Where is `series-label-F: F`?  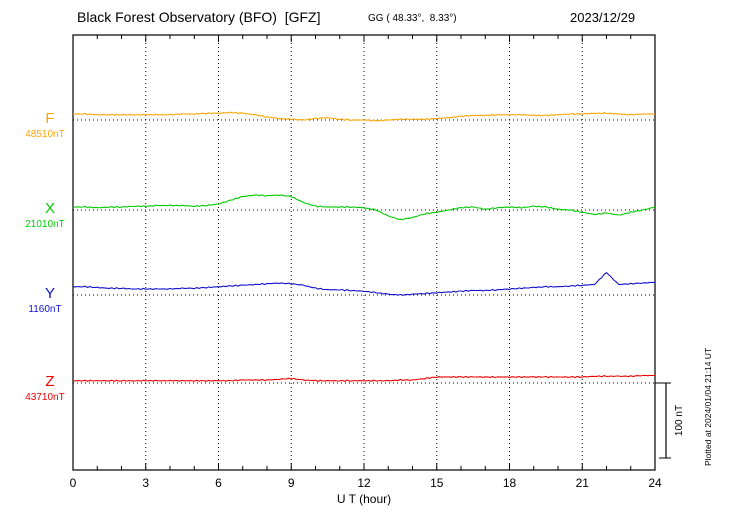 series-label-F: F is located at coordinates (49, 118).